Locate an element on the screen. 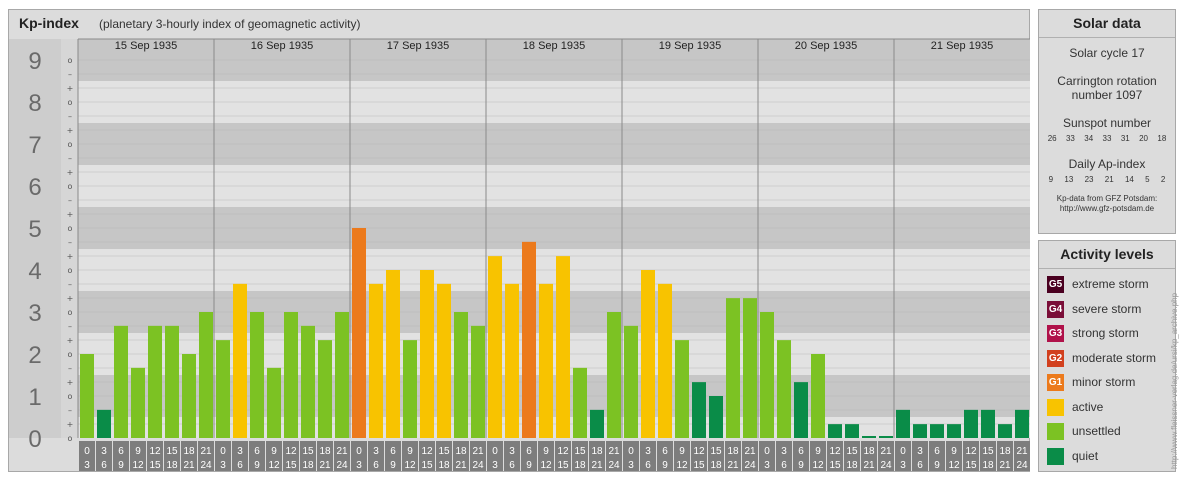  interval-start-label: 6 is located at coordinates (121, 451).